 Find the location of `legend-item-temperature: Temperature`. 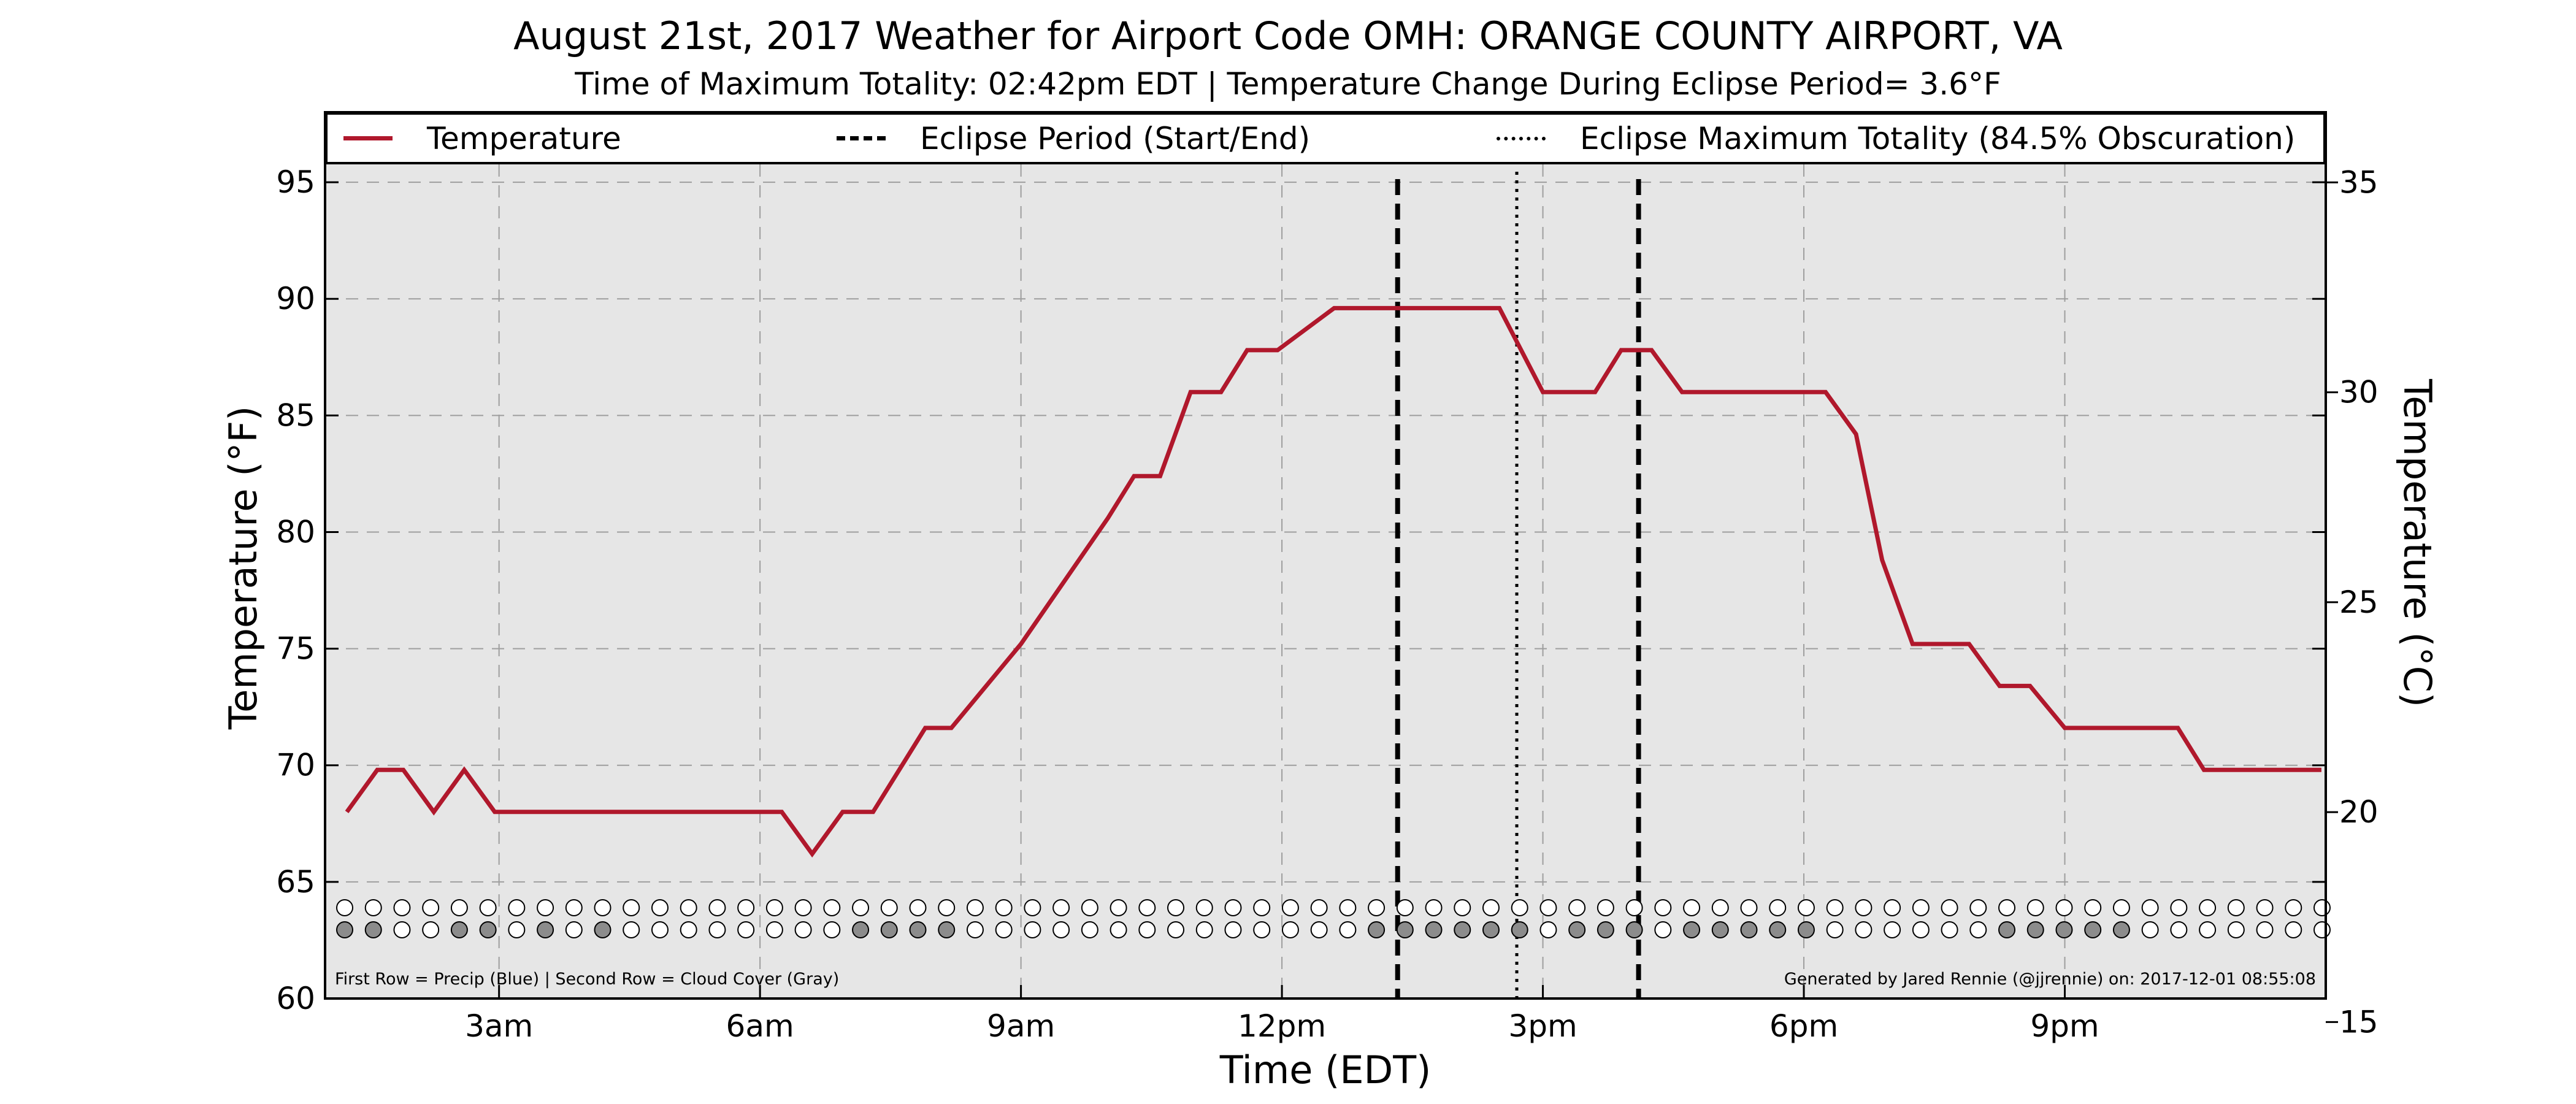

legend-item-temperature: Temperature is located at coordinates (482, 138).